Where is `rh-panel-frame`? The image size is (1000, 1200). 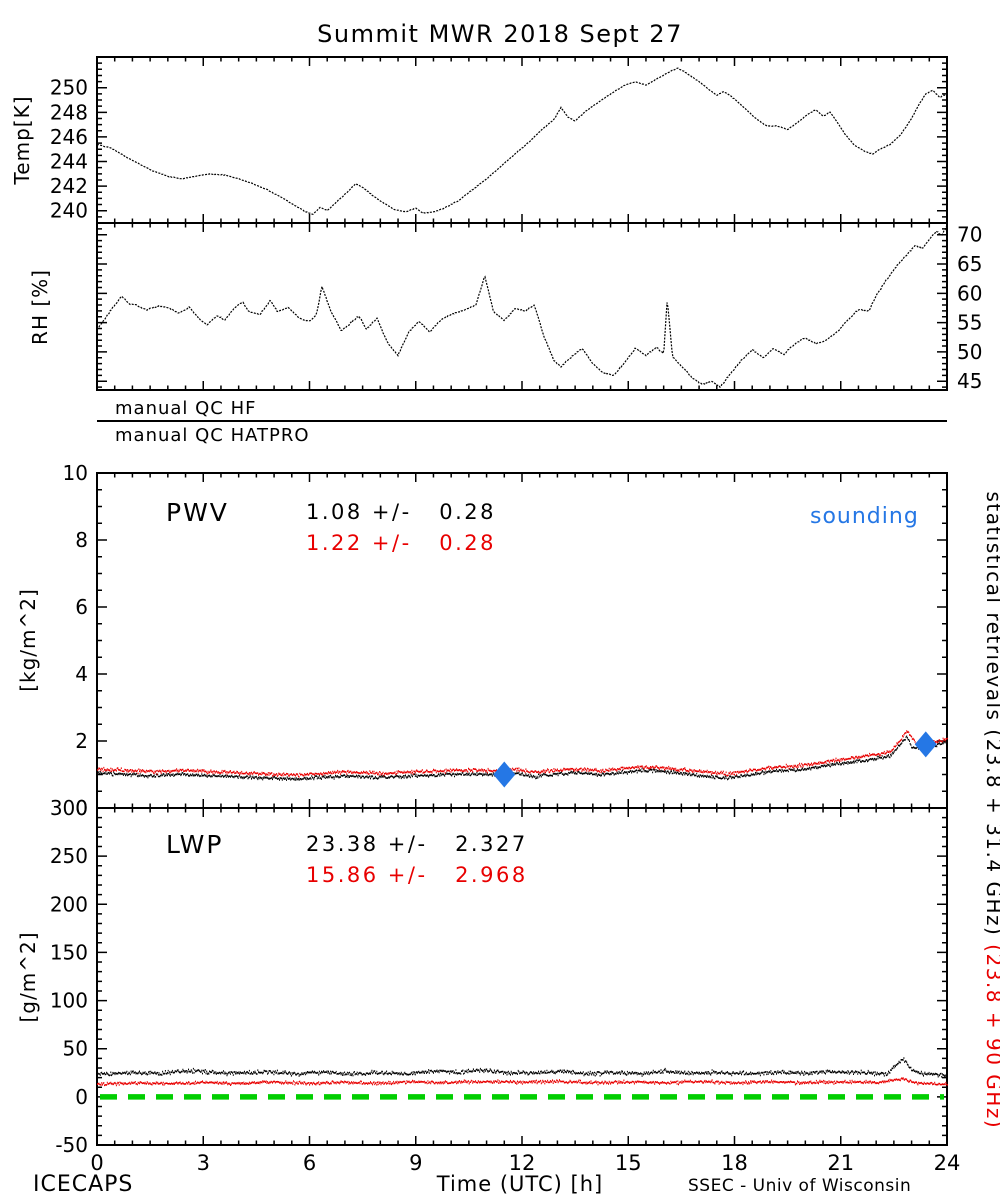
rh-panel-frame is located at coordinates (522, 306).